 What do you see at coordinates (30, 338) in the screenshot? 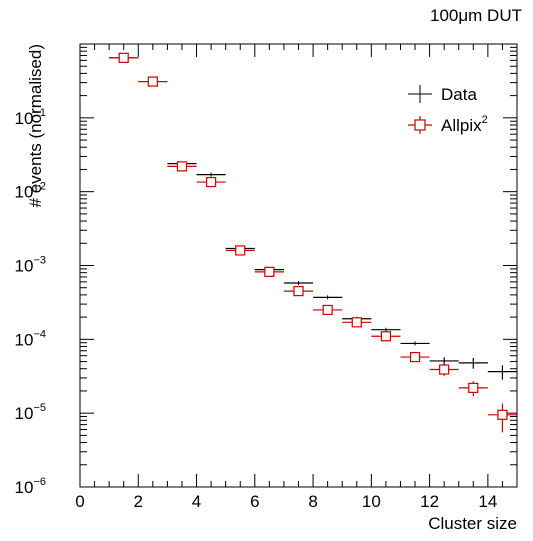
I see `y-tick-label: 10⁻⁴` at bounding box center [30, 338].